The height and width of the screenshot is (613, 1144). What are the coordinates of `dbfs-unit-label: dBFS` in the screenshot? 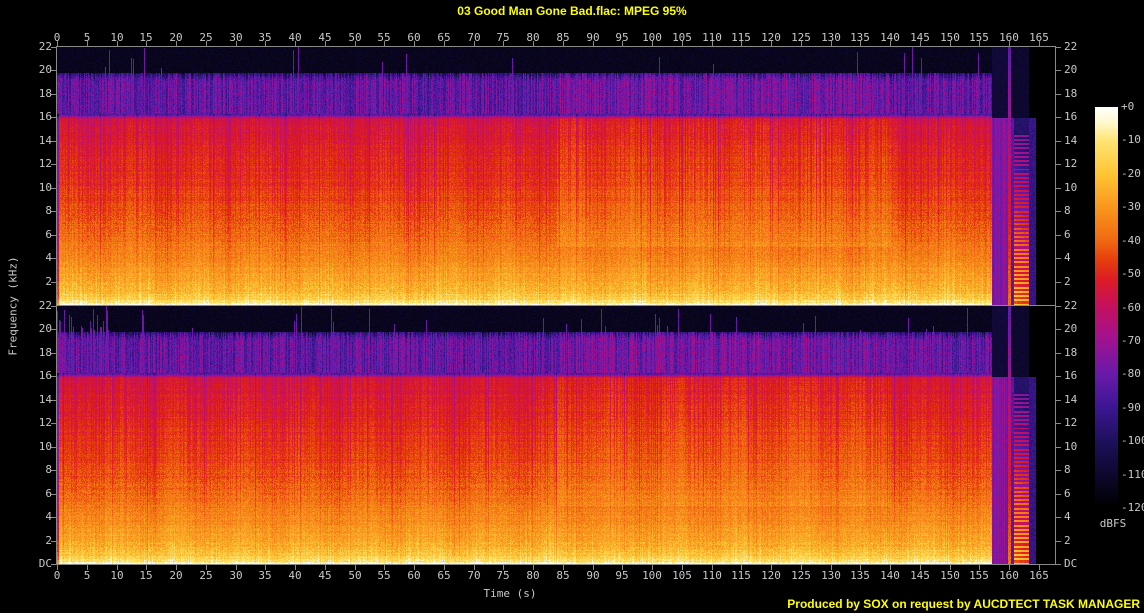 It's located at (1113, 523).